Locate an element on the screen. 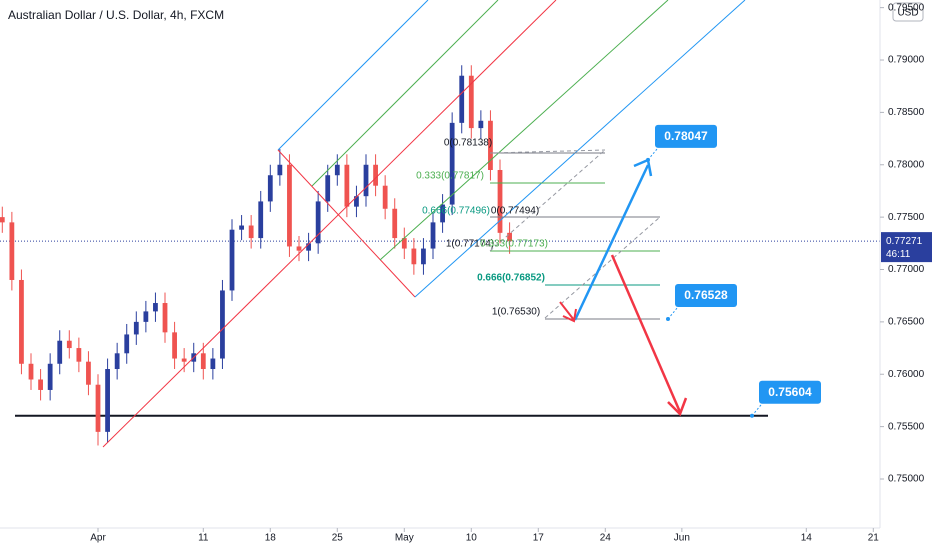 Image resolution: width=932 pixels, height=550 pixels. x-tick-label: 10 is located at coordinates (472, 538).